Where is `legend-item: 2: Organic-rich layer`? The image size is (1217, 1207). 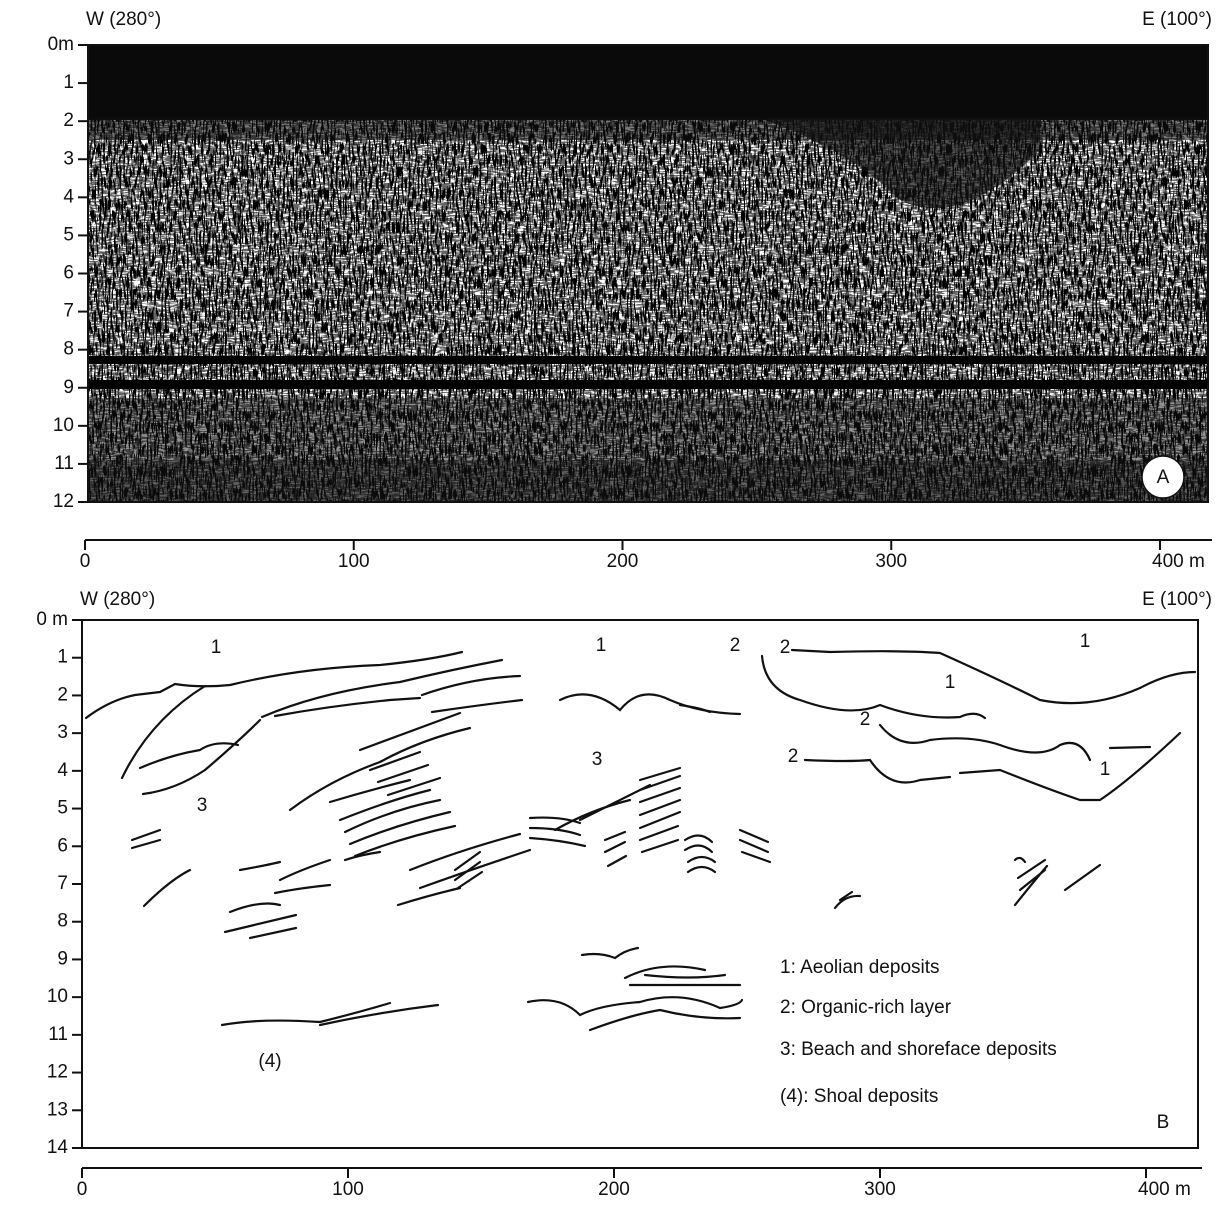 legend-item: 2: Organic-rich layer is located at coordinates (866, 1007).